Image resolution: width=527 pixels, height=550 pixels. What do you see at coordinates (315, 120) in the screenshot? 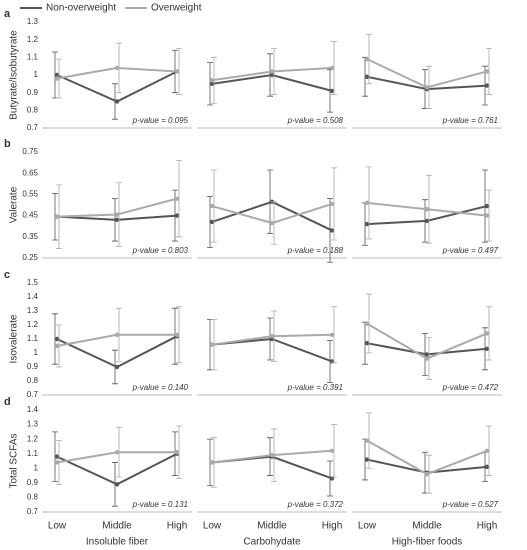
I see `annotation: p-value = 0.508` at bounding box center [315, 120].